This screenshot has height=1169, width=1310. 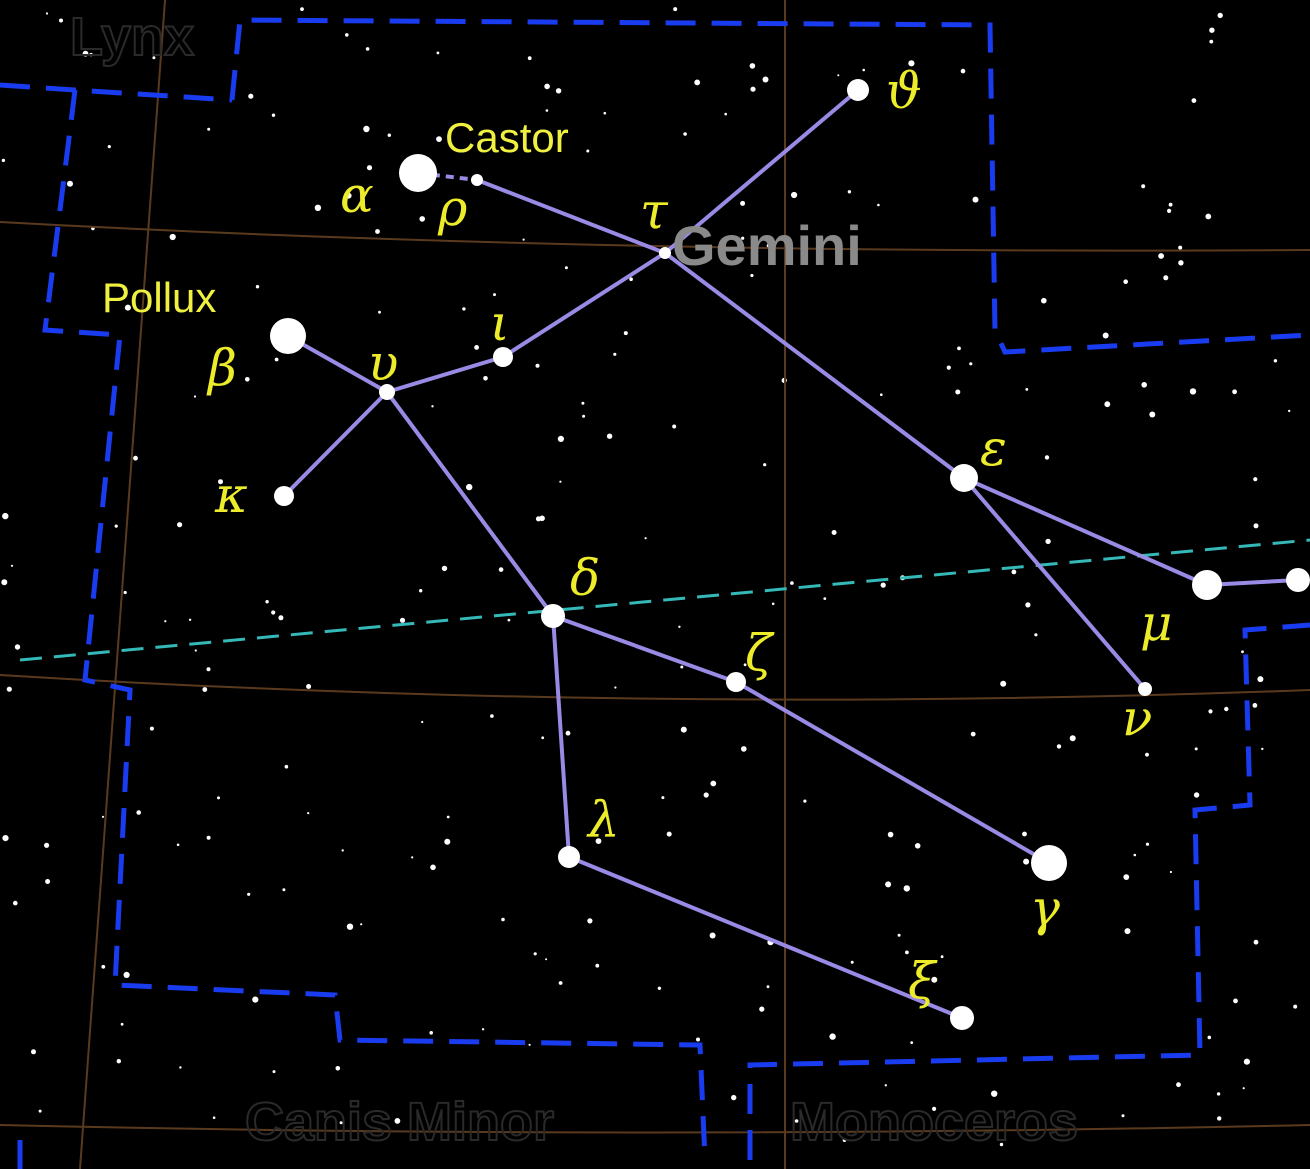 I want to click on neighbor-label: Lynx, so click(x=132, y=37).